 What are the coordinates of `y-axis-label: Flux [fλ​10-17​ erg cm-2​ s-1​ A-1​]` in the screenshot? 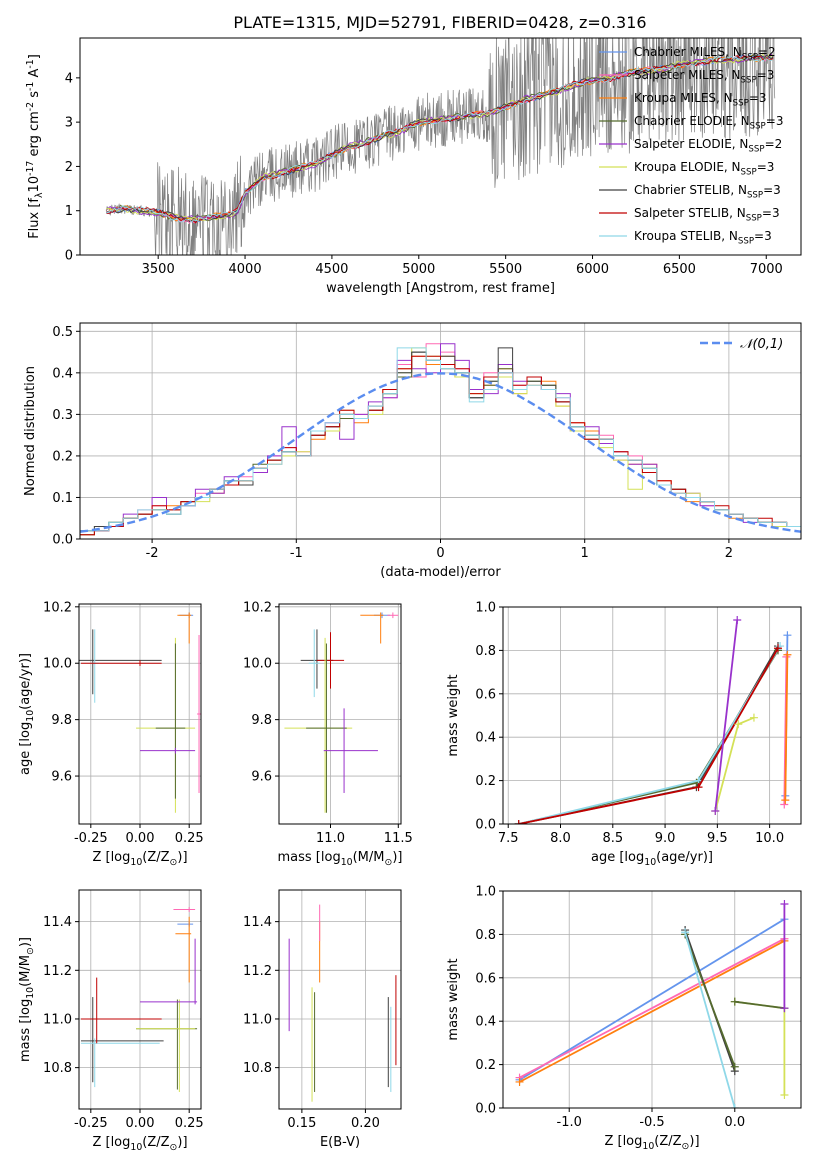 It's located at (35, 146).